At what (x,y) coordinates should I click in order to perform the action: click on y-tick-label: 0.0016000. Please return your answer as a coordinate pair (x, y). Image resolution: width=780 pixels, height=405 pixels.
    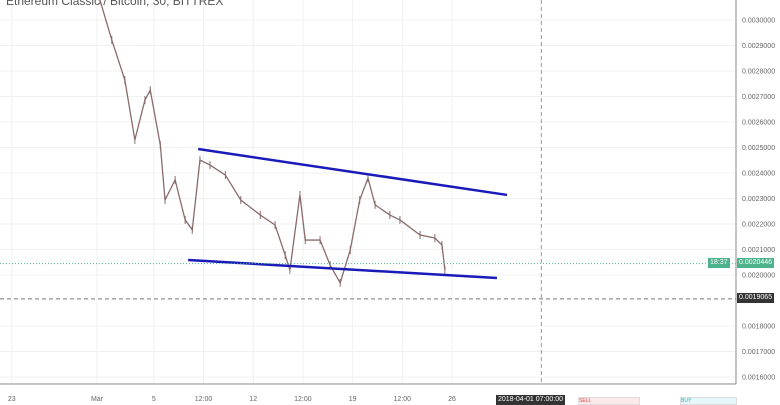
    Looking at the image, I should click on (758, 378).